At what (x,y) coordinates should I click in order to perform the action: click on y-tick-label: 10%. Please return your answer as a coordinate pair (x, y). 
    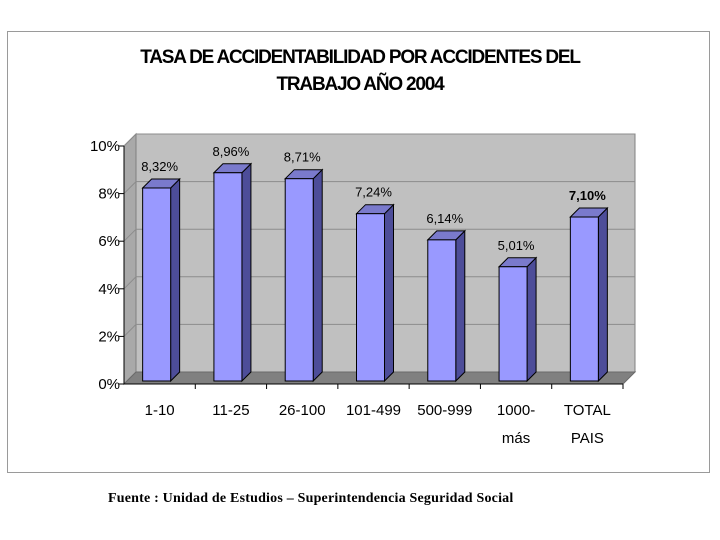
    Looking at the image, I should click on (105, 146).